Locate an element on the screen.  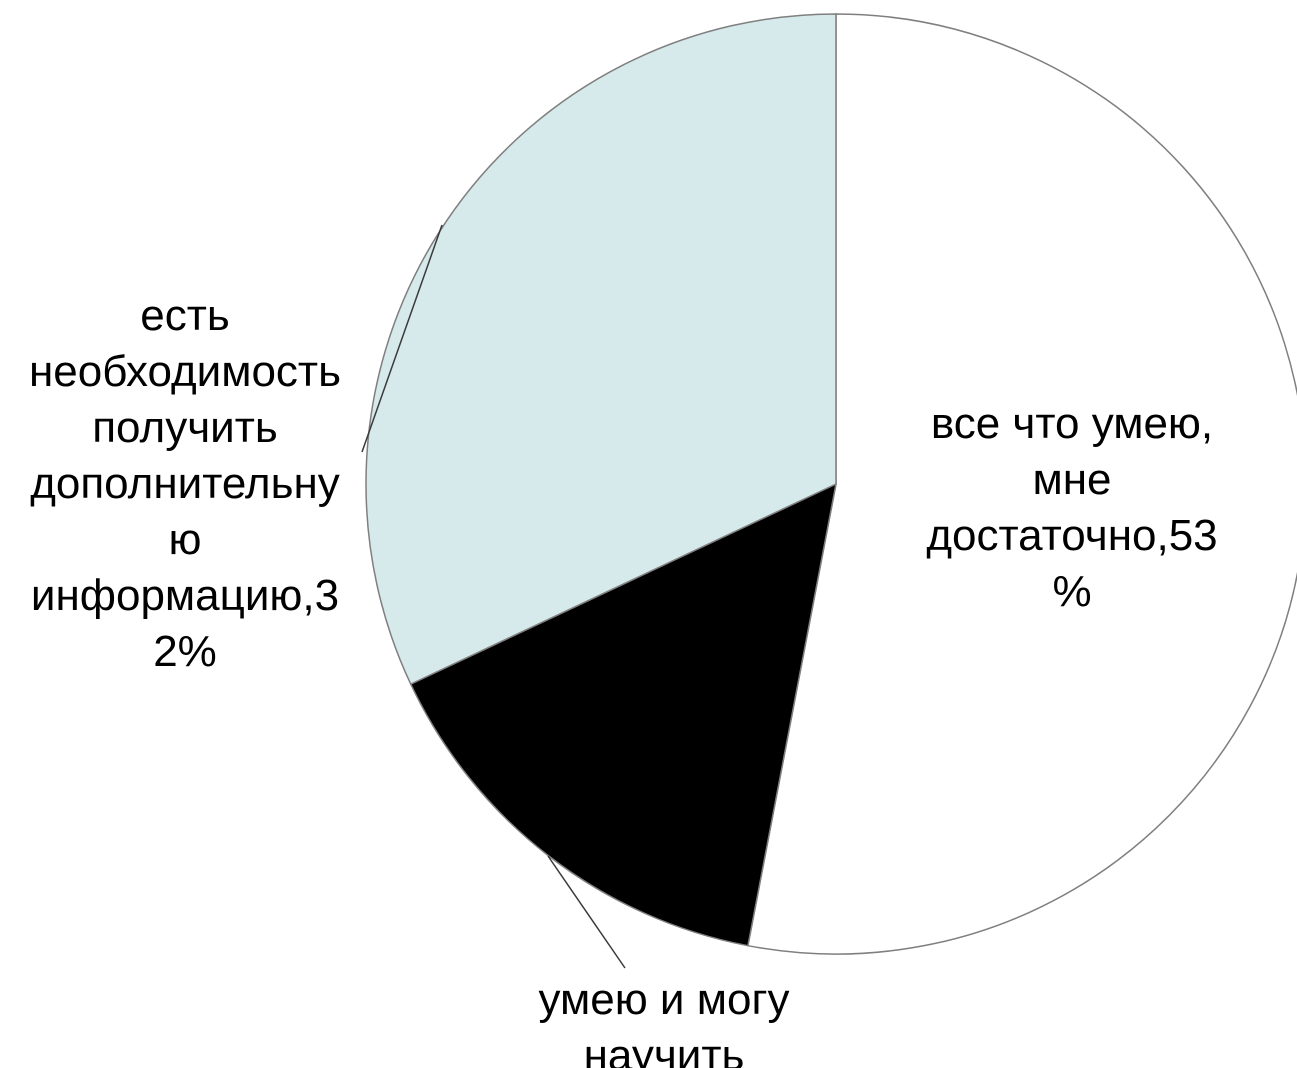
slice-label-2-line-3: дополнительну is located at coordinates (185, 483).